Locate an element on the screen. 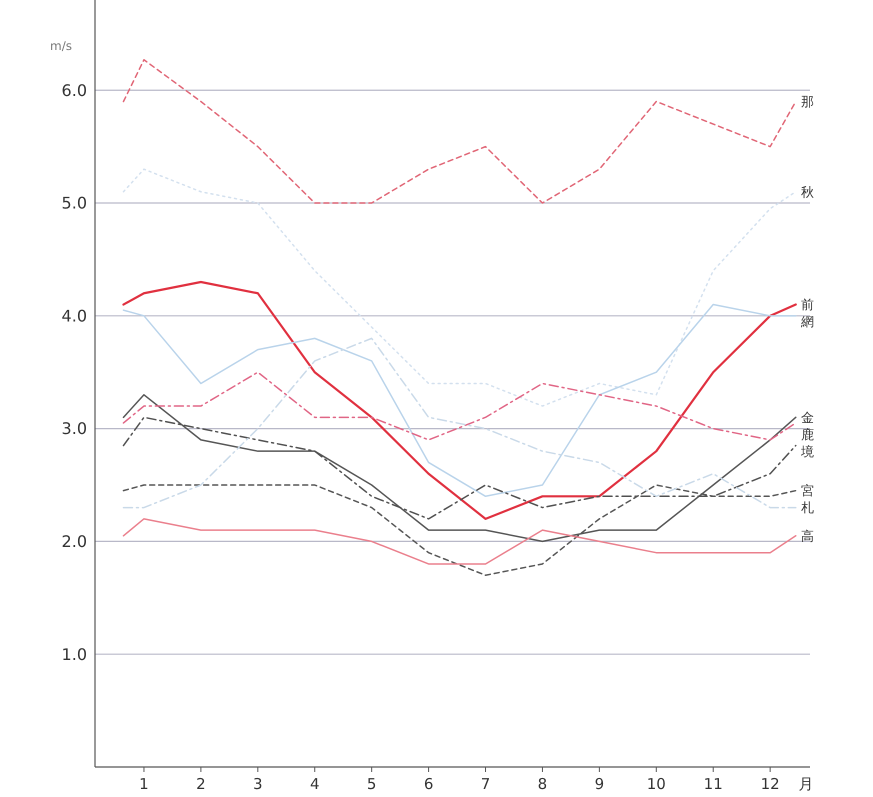  y-tick-label: 3.0 is located at coordinates (74, 428).